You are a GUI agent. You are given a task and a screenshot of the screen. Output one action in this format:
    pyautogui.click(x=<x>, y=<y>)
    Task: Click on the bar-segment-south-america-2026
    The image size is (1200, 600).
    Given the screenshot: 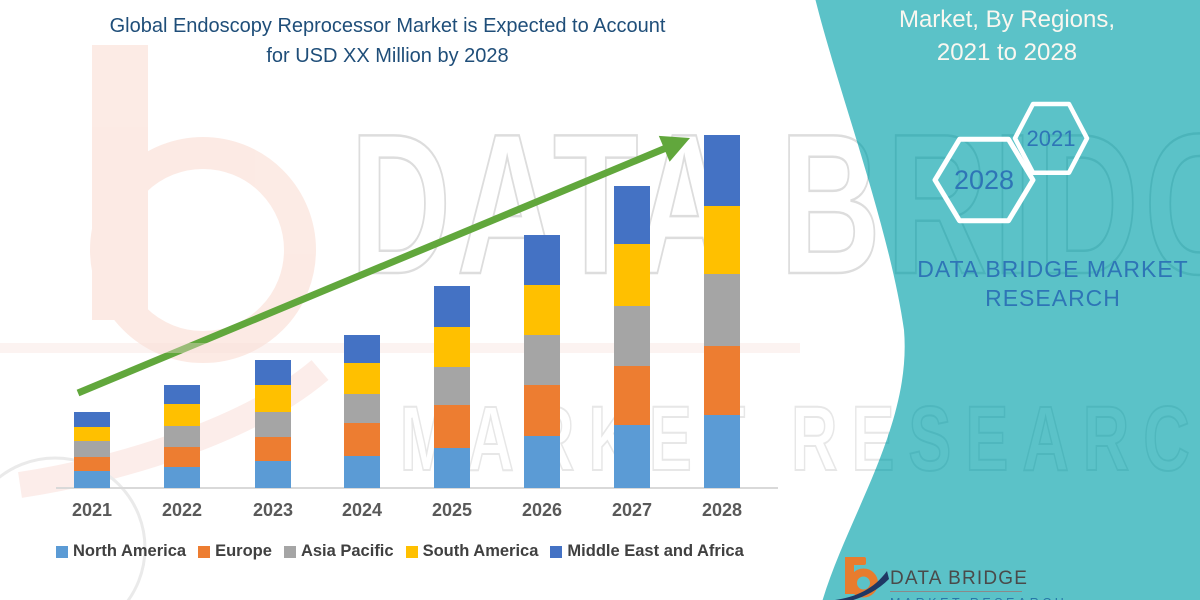 What is the action you would take?
    pyautogui.click(x=542, y=310)
    